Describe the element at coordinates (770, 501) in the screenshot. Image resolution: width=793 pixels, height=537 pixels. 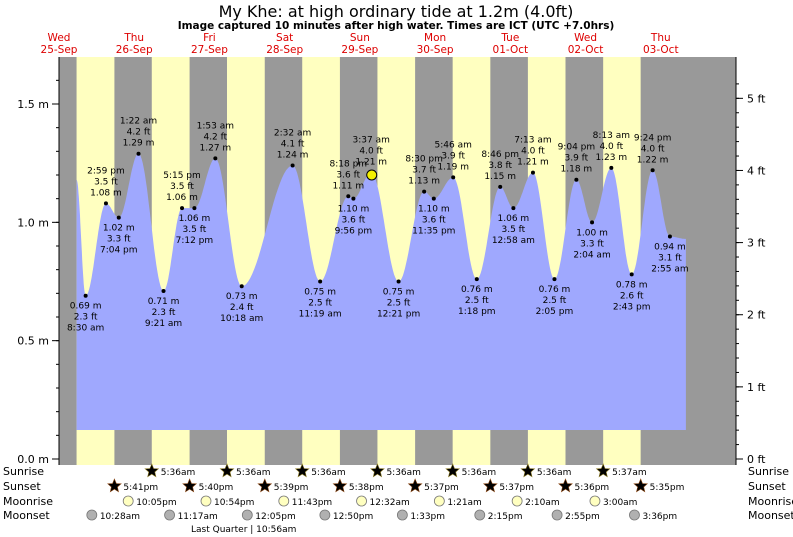
I see `legend-row-right: Moonrise` at that location.